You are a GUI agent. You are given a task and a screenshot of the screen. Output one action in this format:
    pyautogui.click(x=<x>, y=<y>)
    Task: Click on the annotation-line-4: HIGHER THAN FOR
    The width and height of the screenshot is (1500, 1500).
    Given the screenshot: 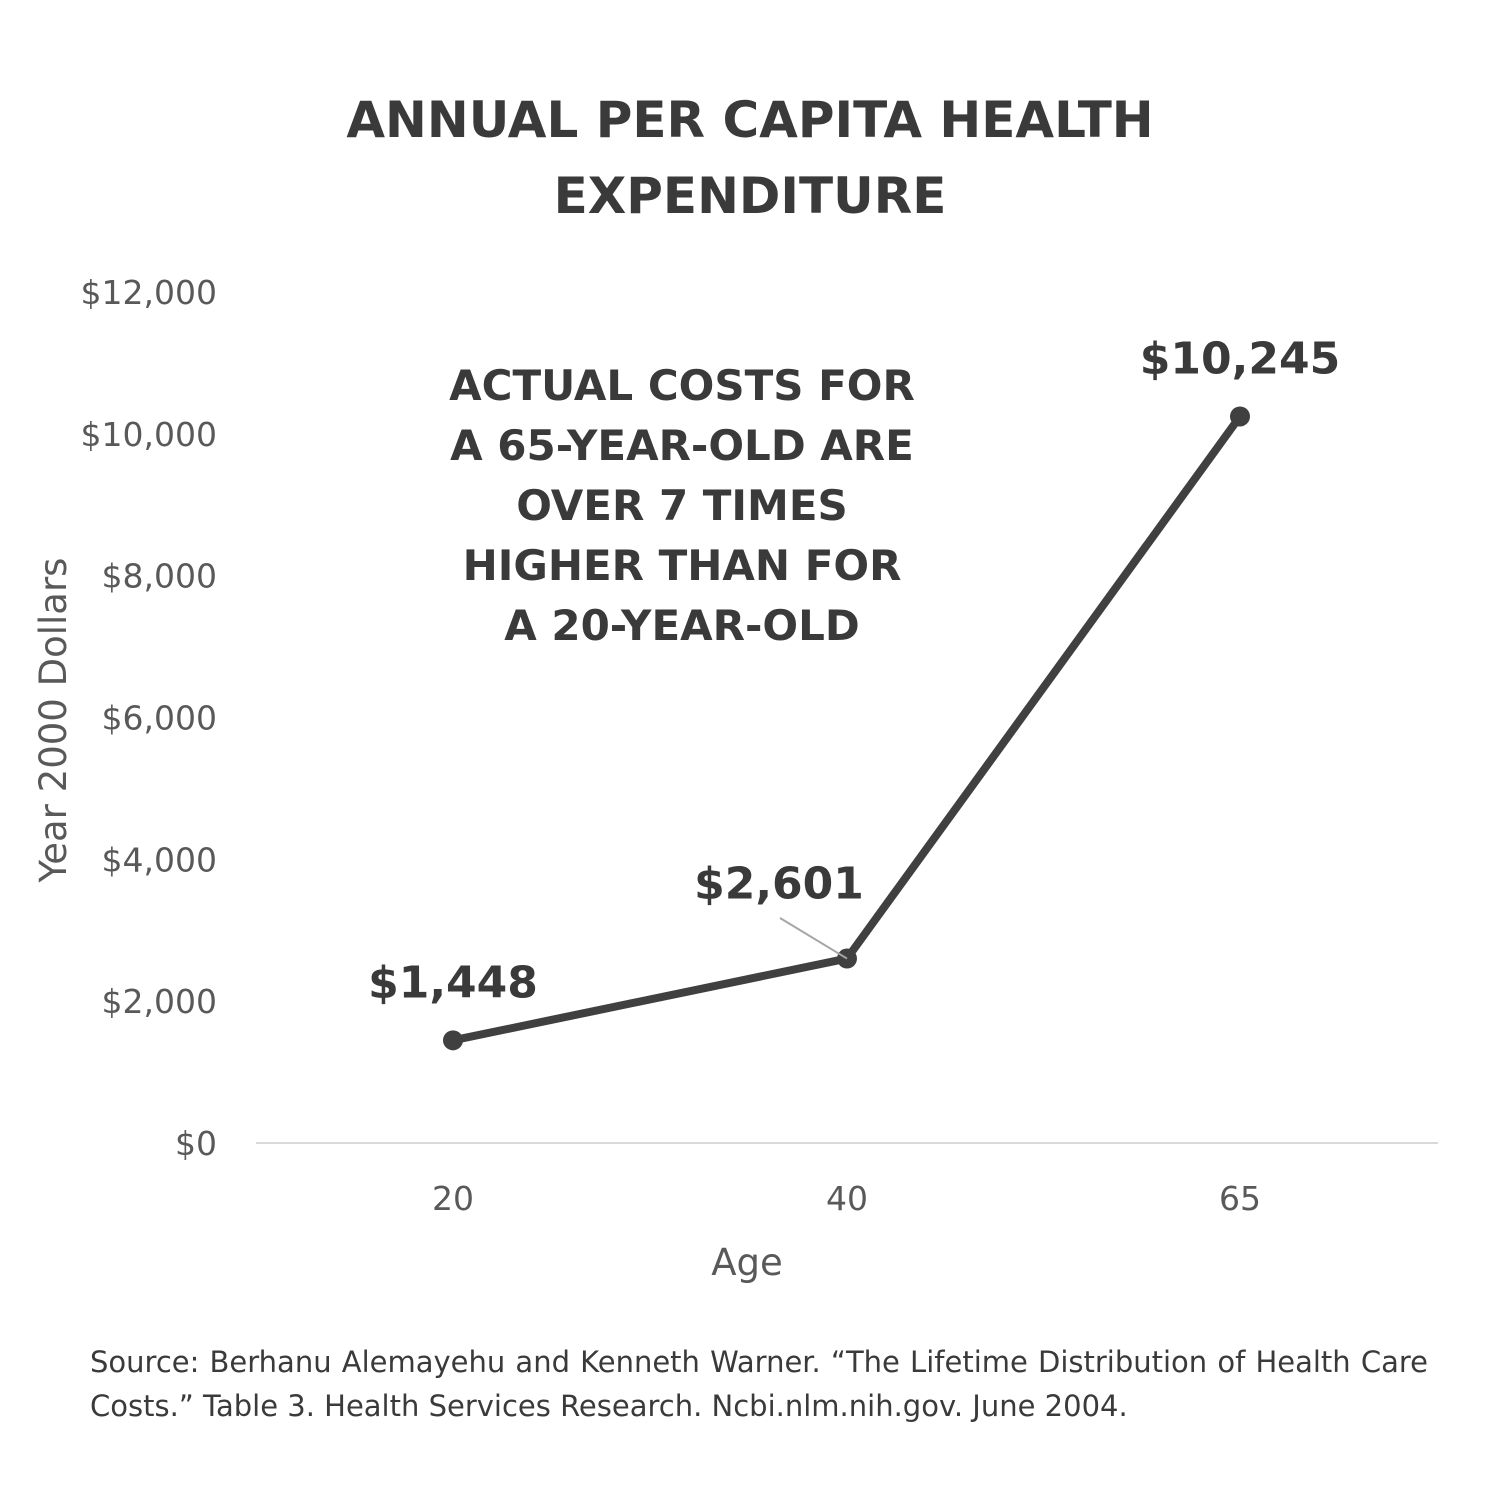 What is the action you would take?
    pyautogui.click(x=682, y=565)
    